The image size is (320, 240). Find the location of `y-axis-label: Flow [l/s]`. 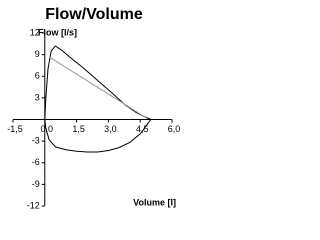

y-axis-label: Flow [l/s] is located at coordinates (57, 32).